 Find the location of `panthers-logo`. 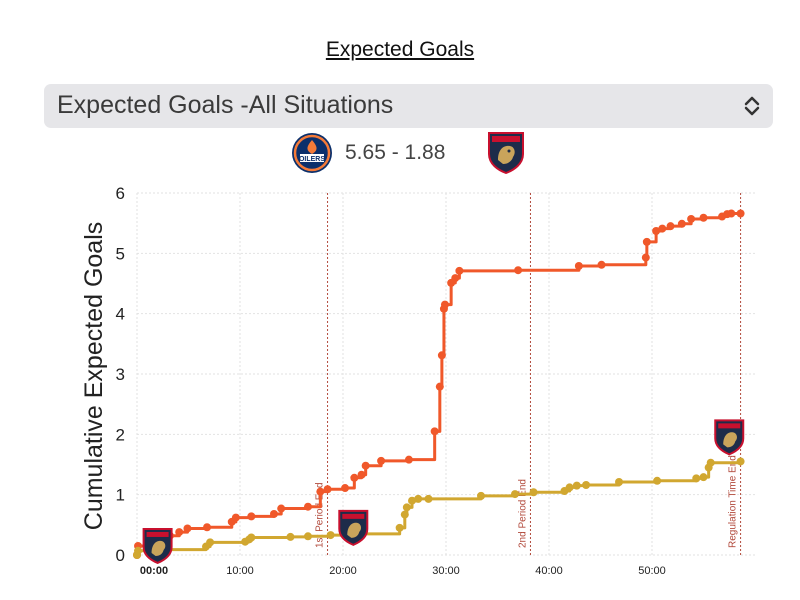

panthers-logo is located at coordinates (506, 153).